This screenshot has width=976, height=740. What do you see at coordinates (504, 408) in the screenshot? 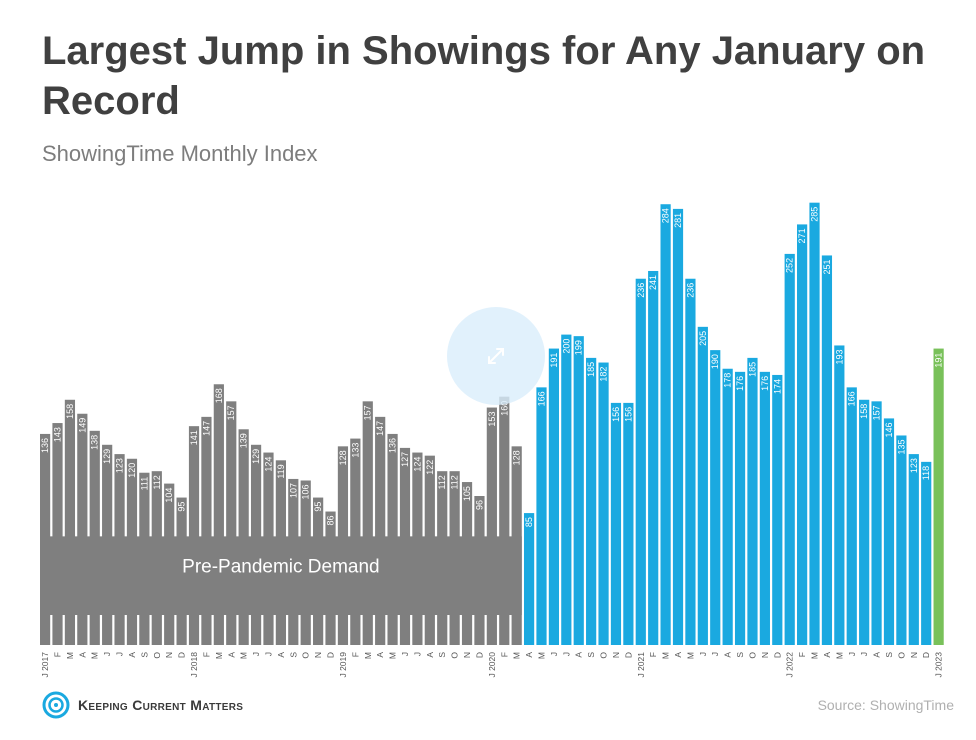
I see `bar-value-label: 160` at bounding box center [504, 408].